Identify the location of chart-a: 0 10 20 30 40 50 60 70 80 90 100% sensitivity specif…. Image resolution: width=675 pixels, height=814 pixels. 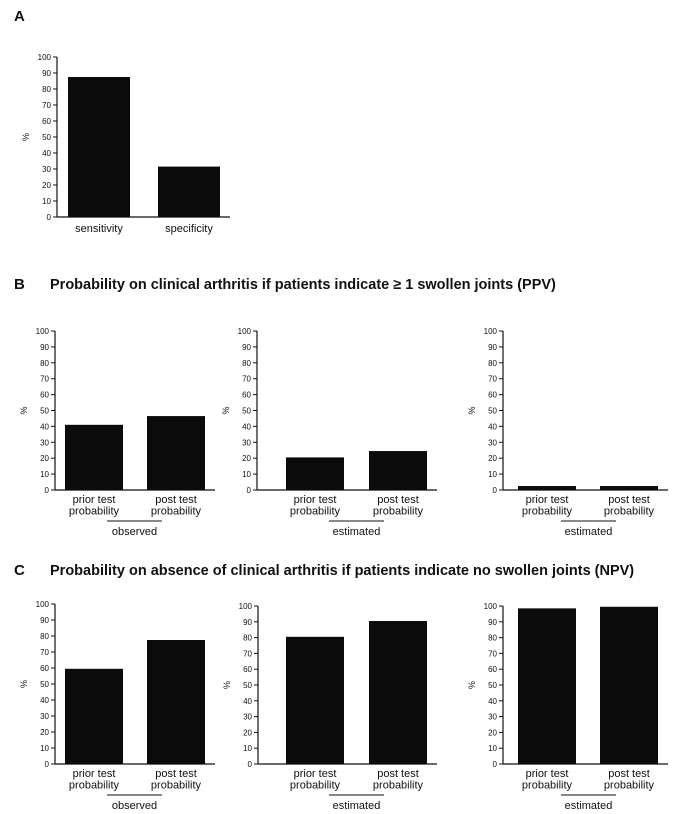
(125, 144).